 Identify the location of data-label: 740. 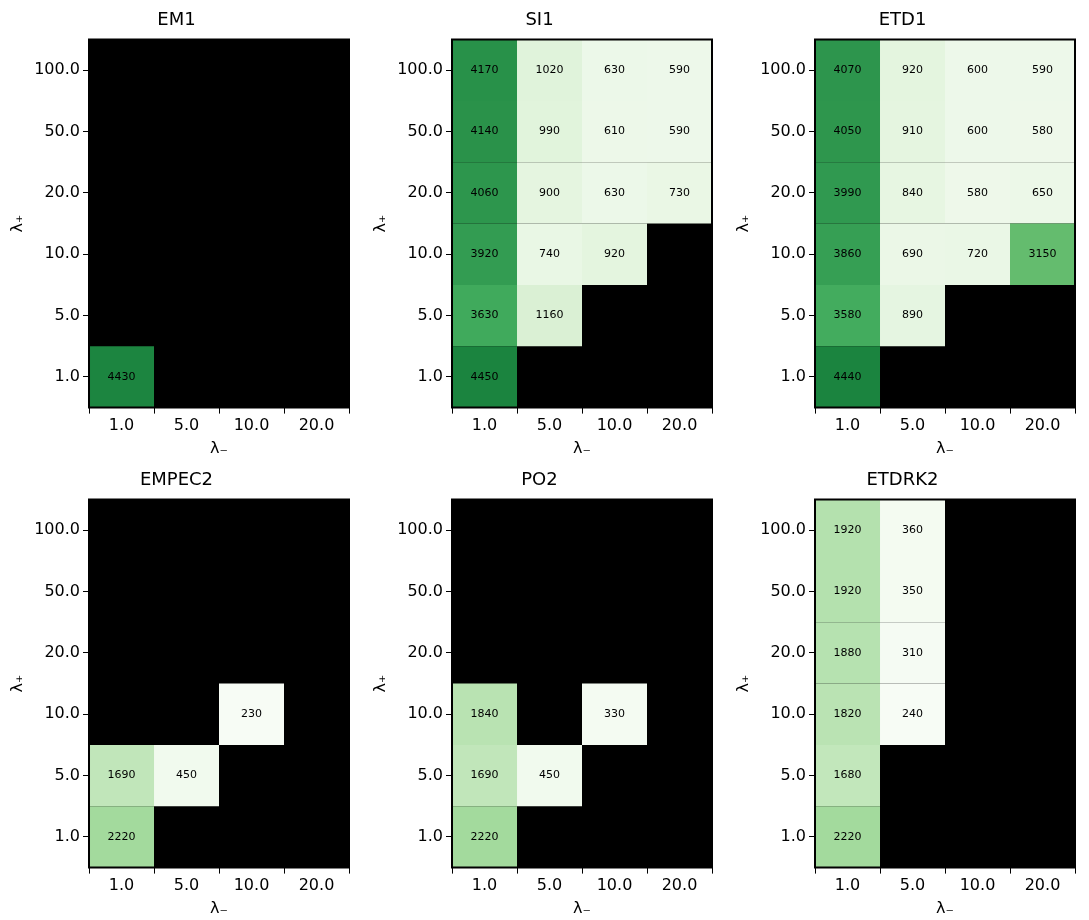
(549, 254).